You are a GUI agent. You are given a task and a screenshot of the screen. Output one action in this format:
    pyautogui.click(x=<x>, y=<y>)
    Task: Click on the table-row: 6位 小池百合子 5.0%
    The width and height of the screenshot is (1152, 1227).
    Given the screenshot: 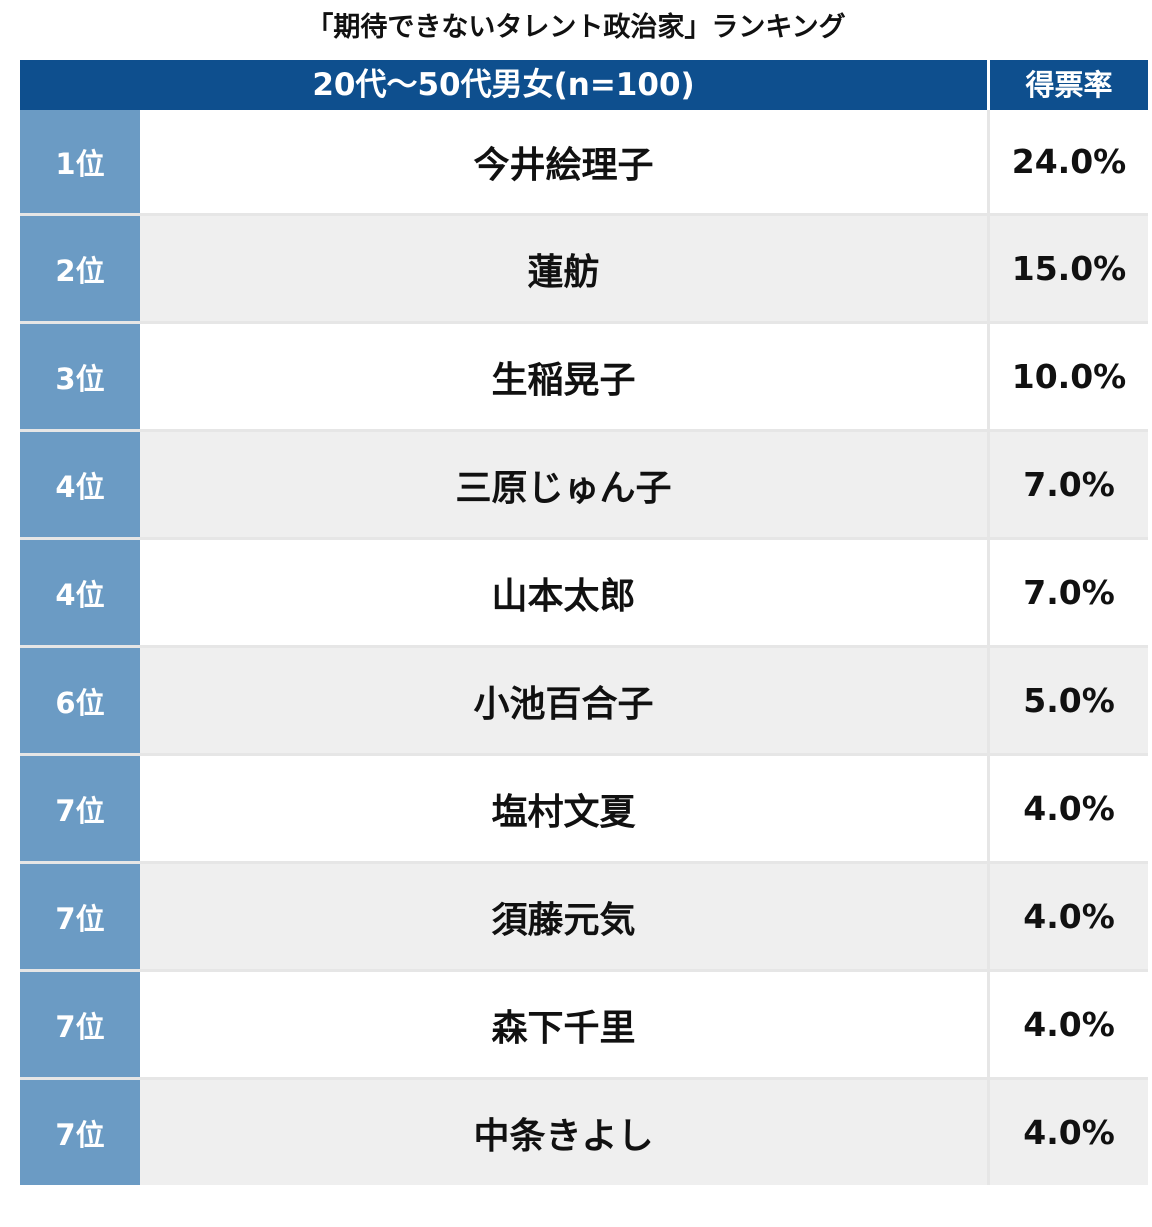 What is the action you would take?
    pyautogui.click(x=584, y=699)
    